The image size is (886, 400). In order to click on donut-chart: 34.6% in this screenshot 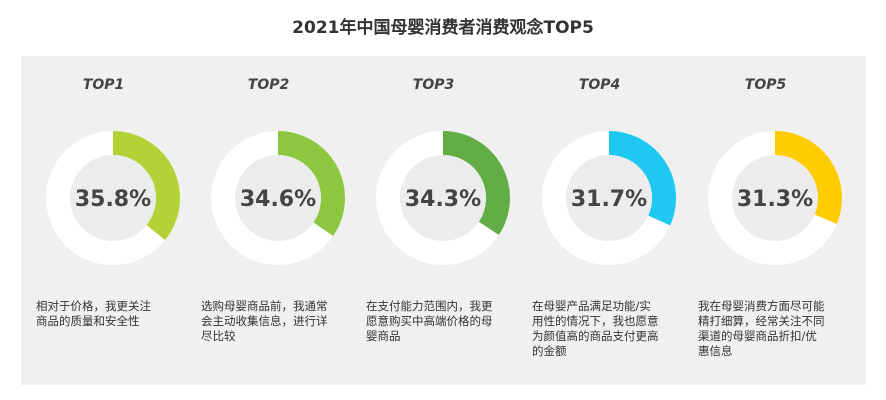, I will do `click(278, 198)`.